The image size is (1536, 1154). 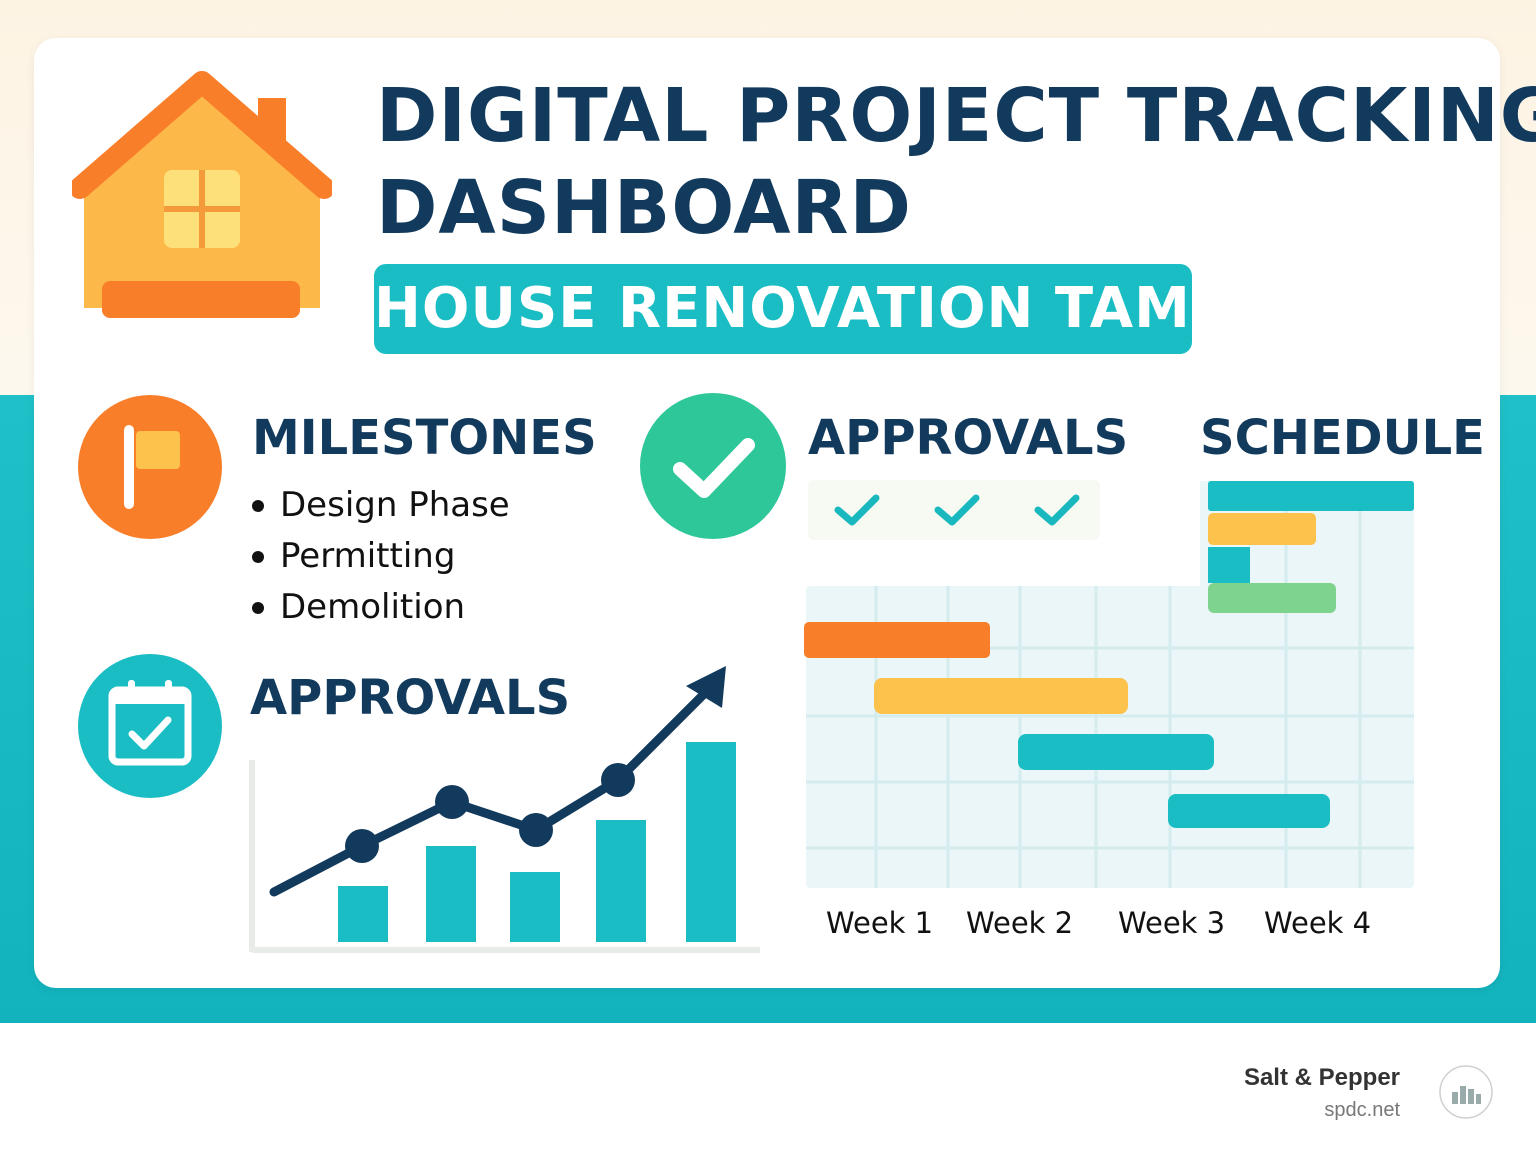 I want to click on page-title-line1: DIGITAL PROJECT TRACKING, so click(x=956, y=116).